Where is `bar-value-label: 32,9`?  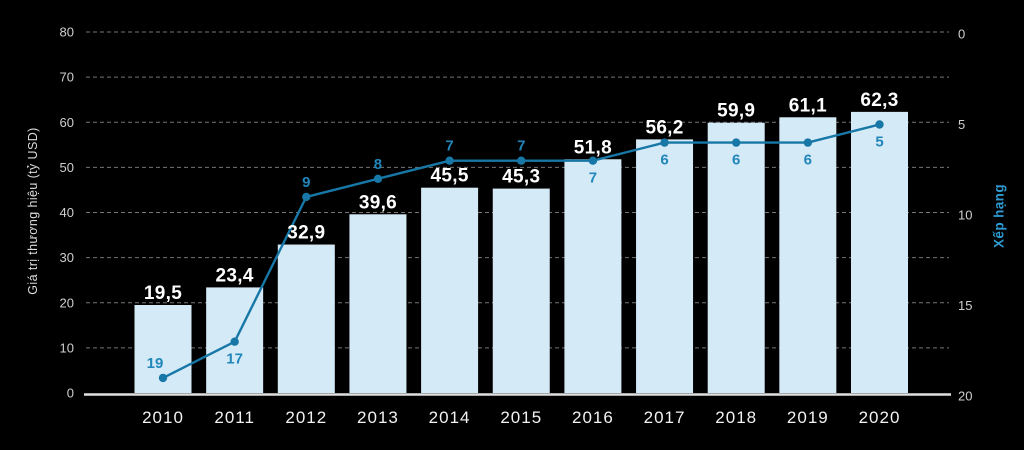
bar-value-label: 32,9 is located at coordinates (306, 233).